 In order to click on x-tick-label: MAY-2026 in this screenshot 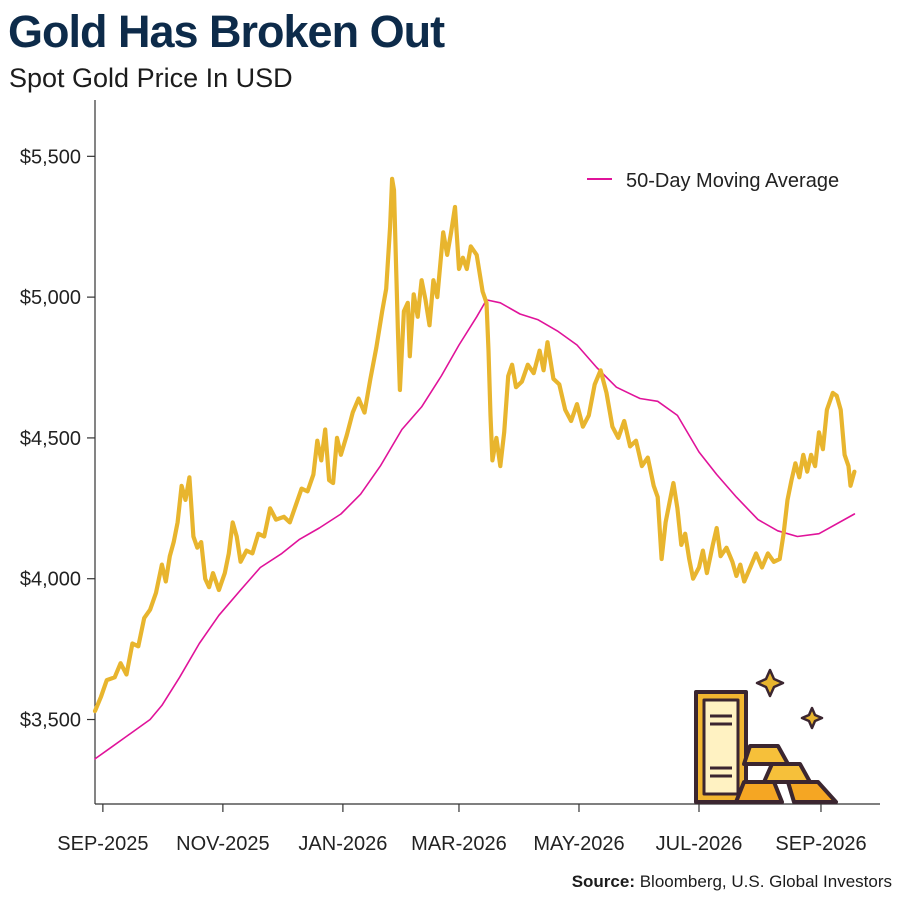, I will do `click(578, 844)`.